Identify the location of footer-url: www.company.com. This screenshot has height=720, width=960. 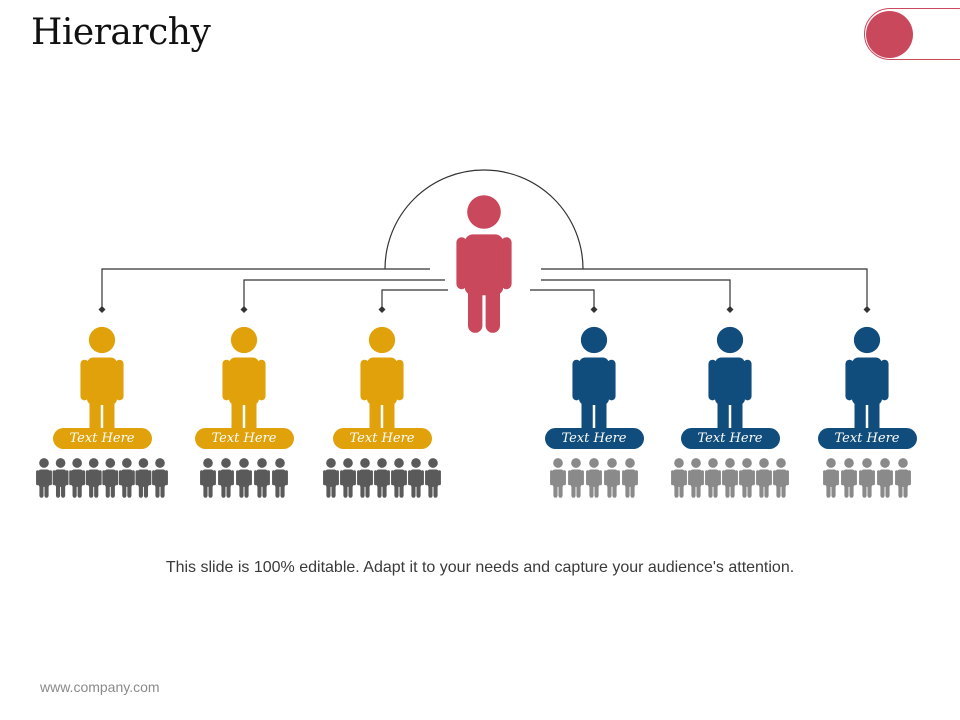
(100, 687).